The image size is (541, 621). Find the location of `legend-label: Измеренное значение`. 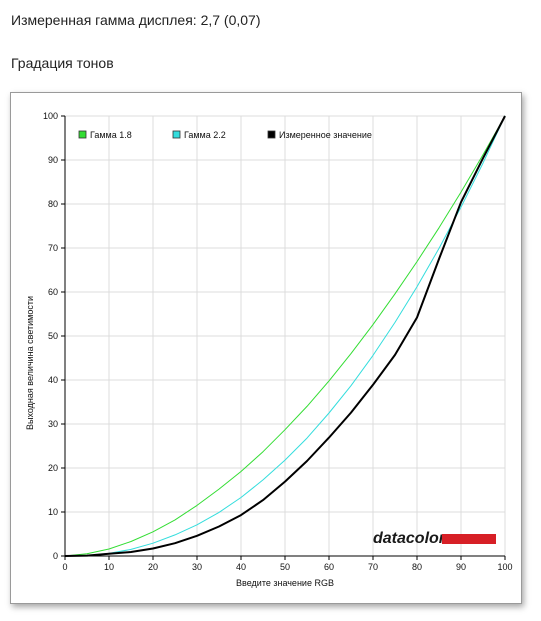

legend-label: Измеренное значение is located at coordinates (325, 135).